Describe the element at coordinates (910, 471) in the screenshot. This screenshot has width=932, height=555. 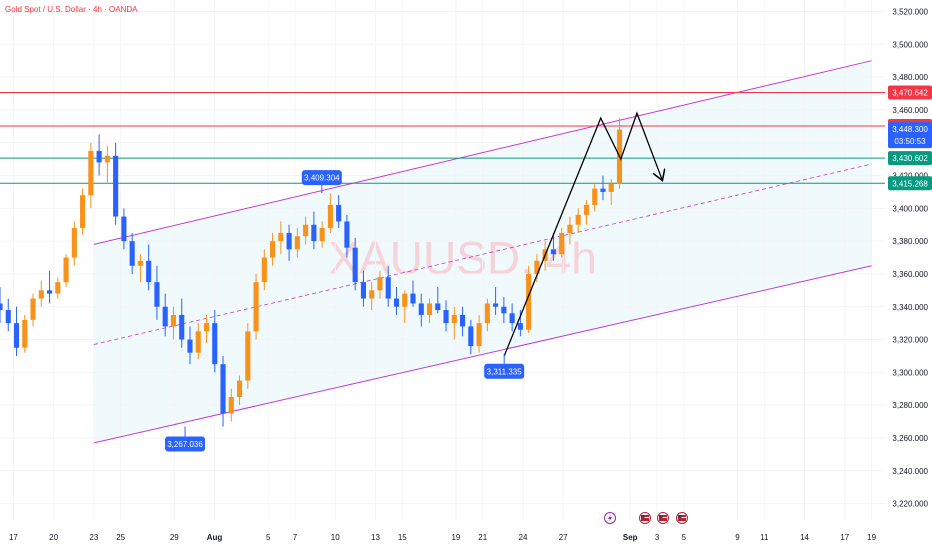
I see `y-tick-label: 3,240.000` at that location.